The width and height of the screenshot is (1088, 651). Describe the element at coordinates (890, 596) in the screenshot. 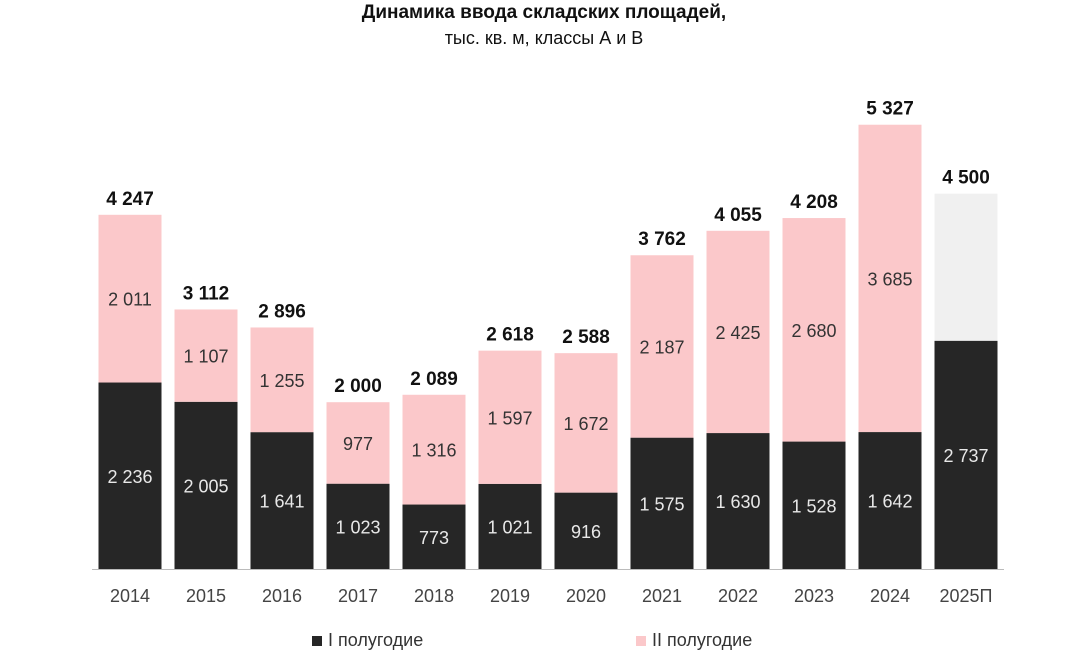

I see `x-tick-label-2024: 2024` at that location.